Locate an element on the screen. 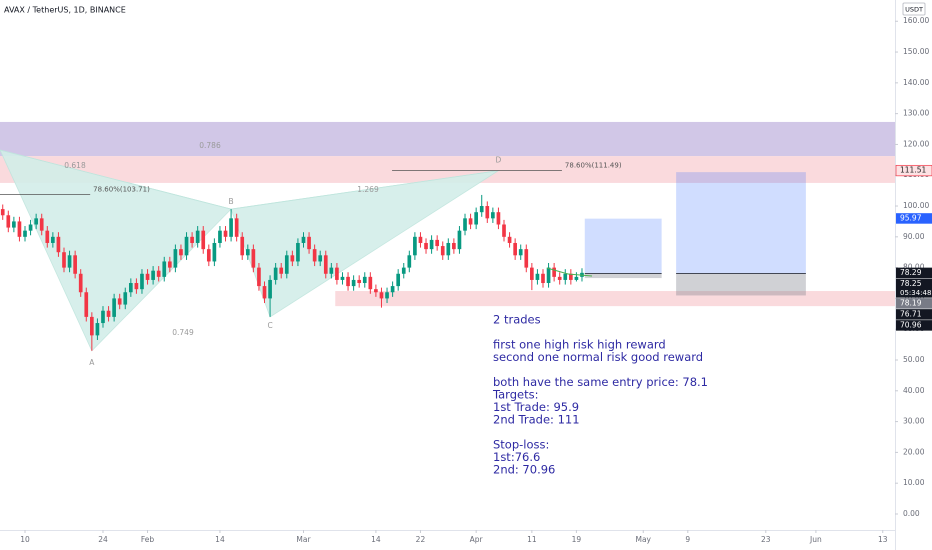  note-line: 2 trades is located at coordinates (517, 320).